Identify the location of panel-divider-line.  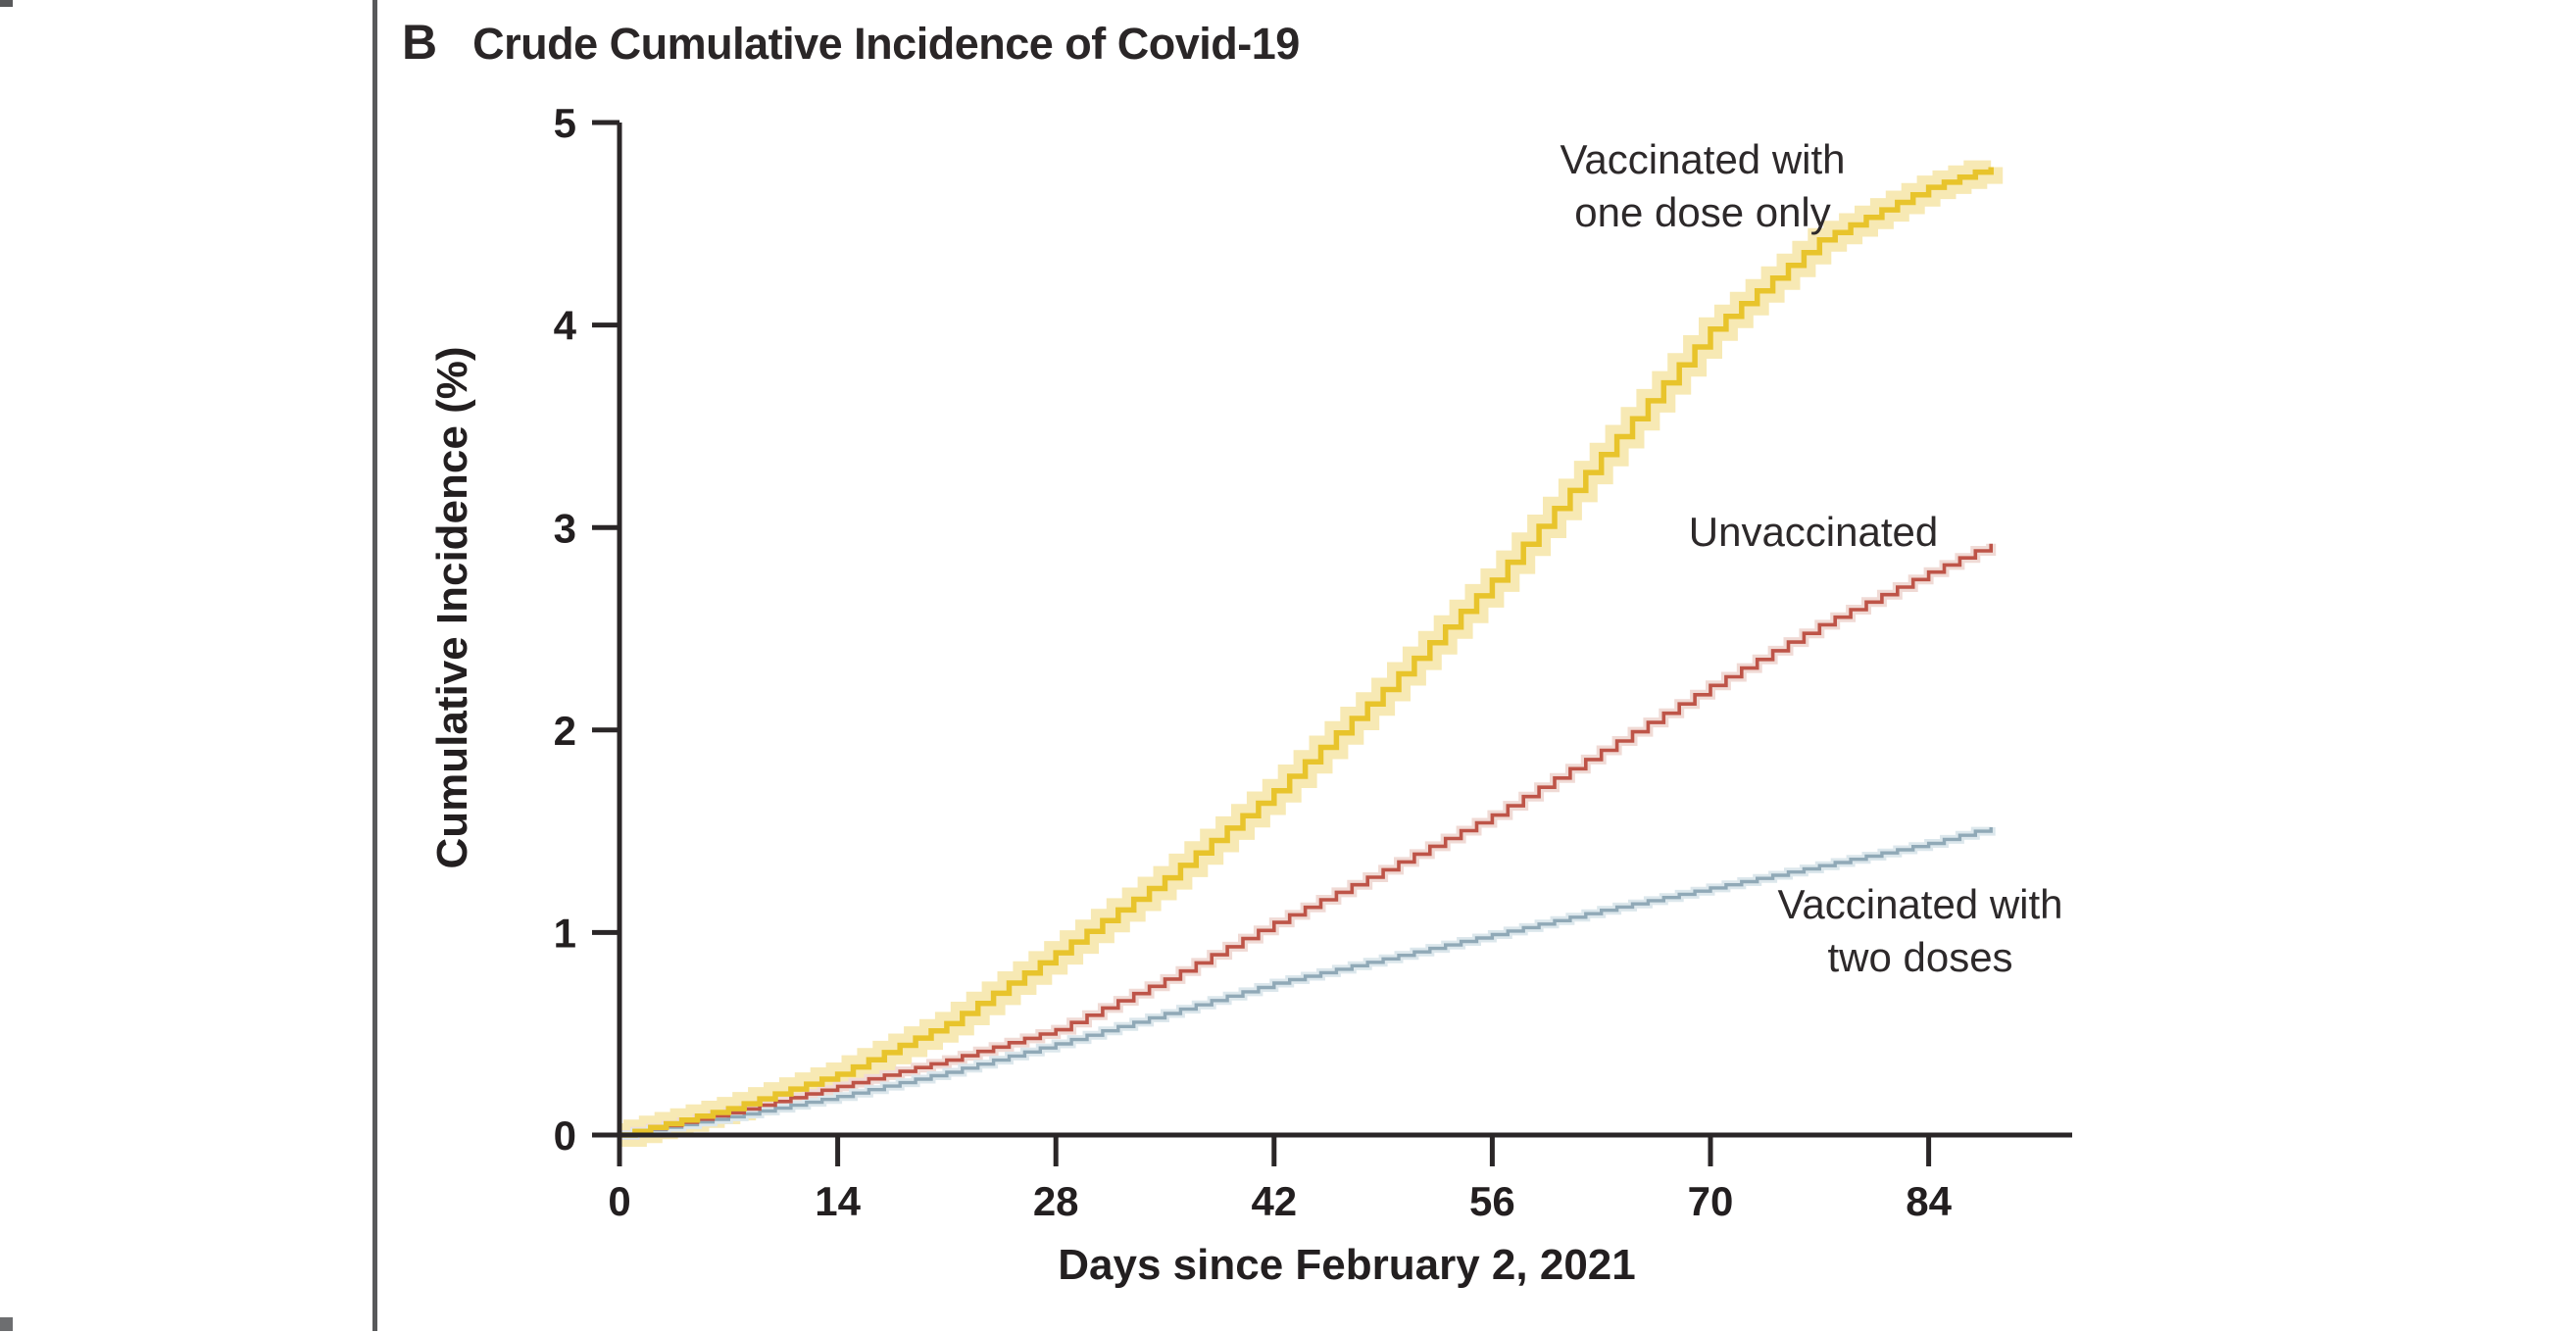
(374, 665).